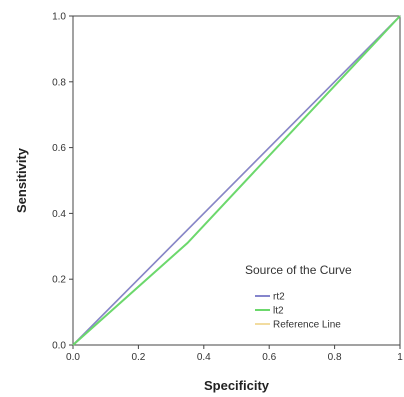  Describe the element at coordinates (59, 280) in the screenshot. I see `y-tick-label: 0.2` at that location.